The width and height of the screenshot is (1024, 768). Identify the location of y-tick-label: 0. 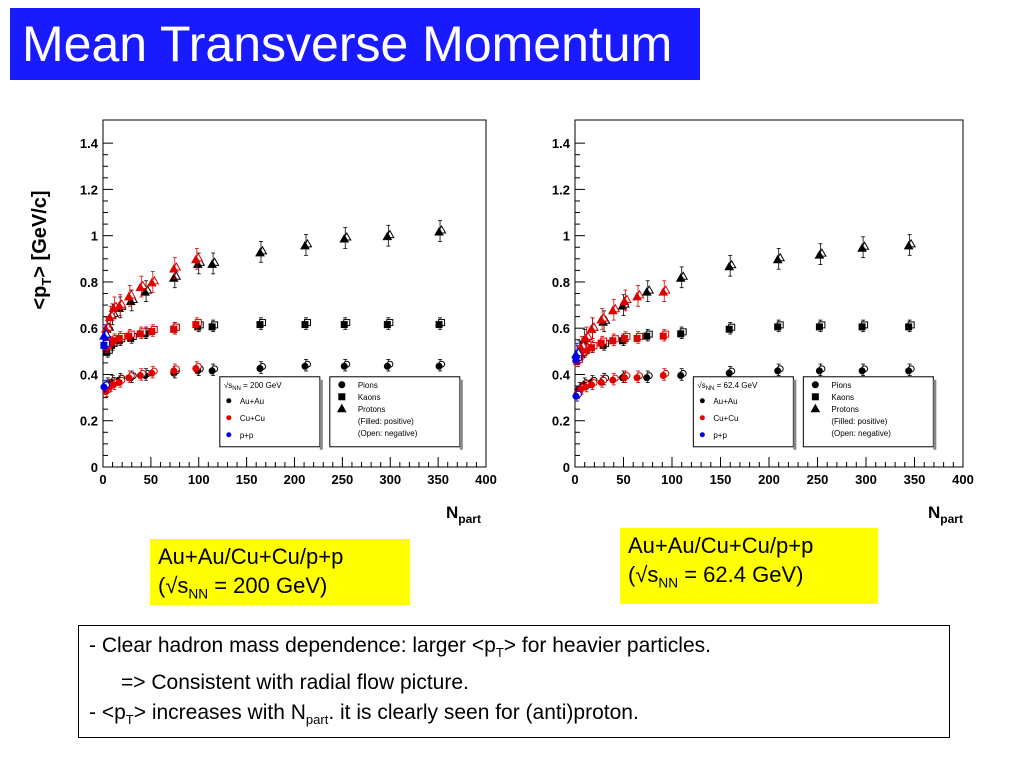
(94, 467).